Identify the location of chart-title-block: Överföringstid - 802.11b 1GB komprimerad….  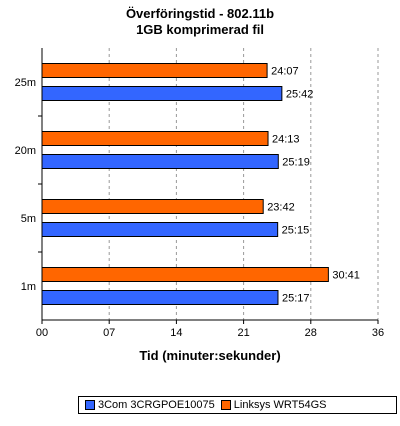
(200, 22).